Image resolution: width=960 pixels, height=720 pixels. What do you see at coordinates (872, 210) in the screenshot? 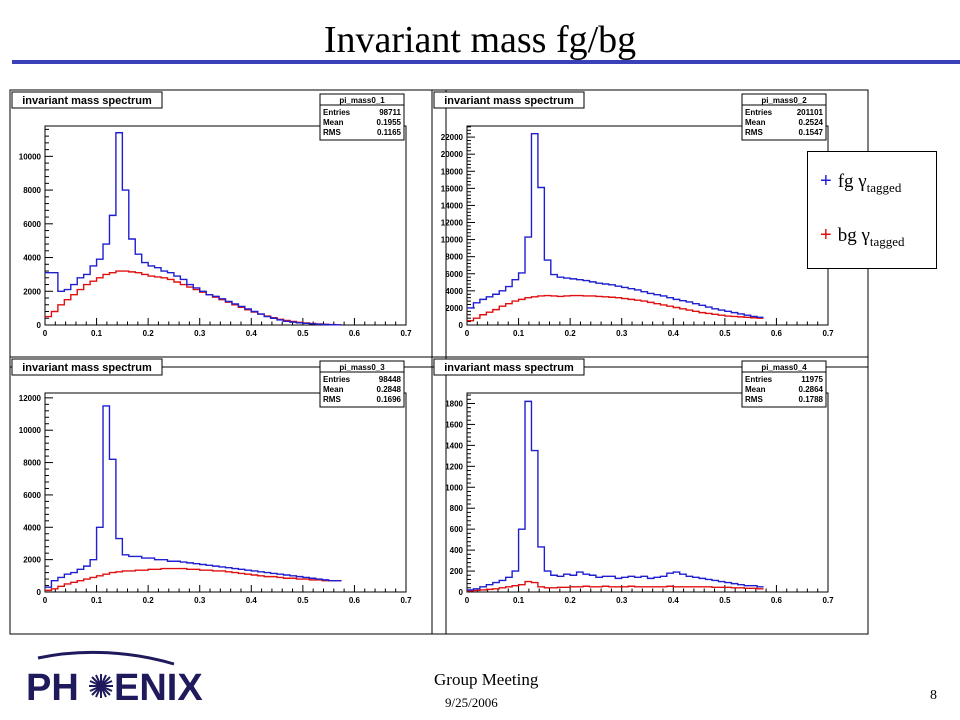
I see `legend-box: + fg γtagged + bg γtagged` at bounding box center [872, 210].